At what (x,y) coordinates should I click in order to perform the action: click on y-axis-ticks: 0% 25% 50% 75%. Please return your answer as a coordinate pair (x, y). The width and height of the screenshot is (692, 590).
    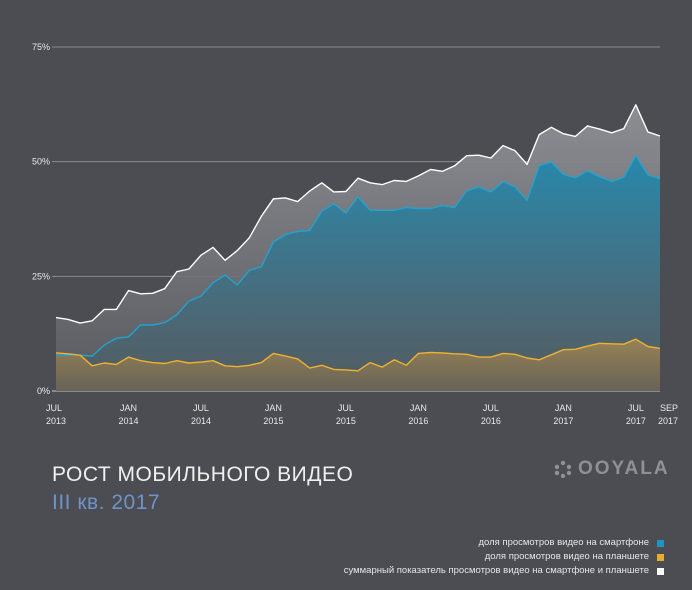
    Looking at the image, I should click on (41, 219).